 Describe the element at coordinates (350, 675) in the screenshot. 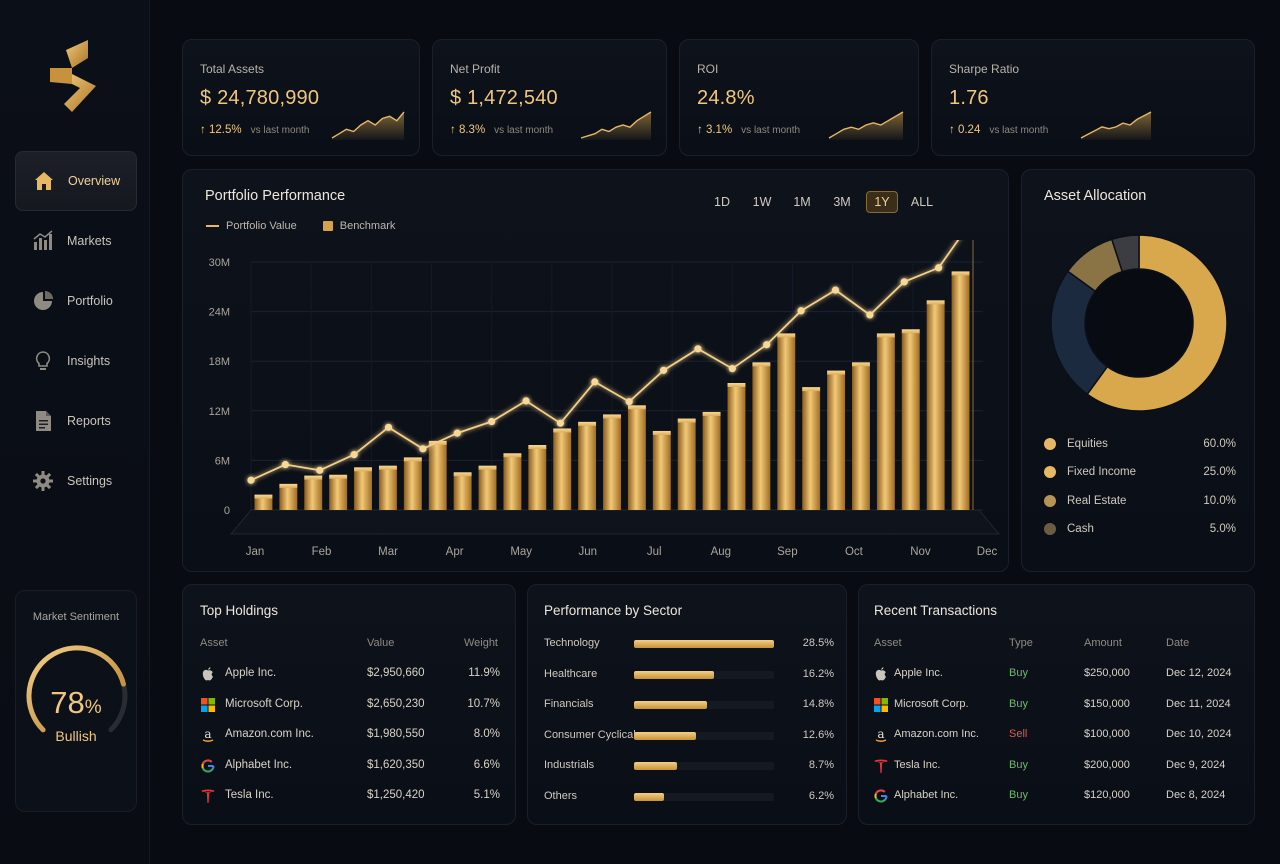

I see `table-row: Apple Inc. $2,950,660 11.9%` at that location.